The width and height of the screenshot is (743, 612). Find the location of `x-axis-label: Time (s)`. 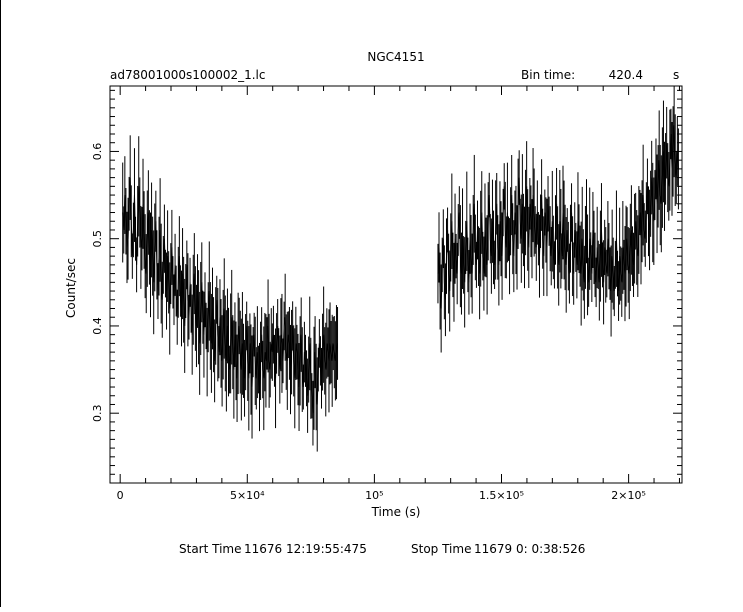

x-axis-label: Time (s) is located at coordinates (396, 512).